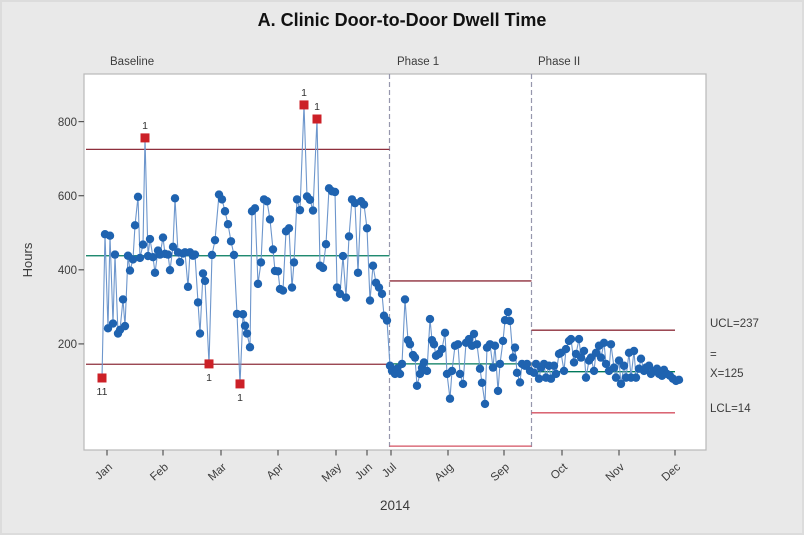 This screenshot has width=804, height=535. What do you see at coordinates (727, 374) in the screenshot?
I see `annotation-xbar: X=125` at bounding box center [727, 374].